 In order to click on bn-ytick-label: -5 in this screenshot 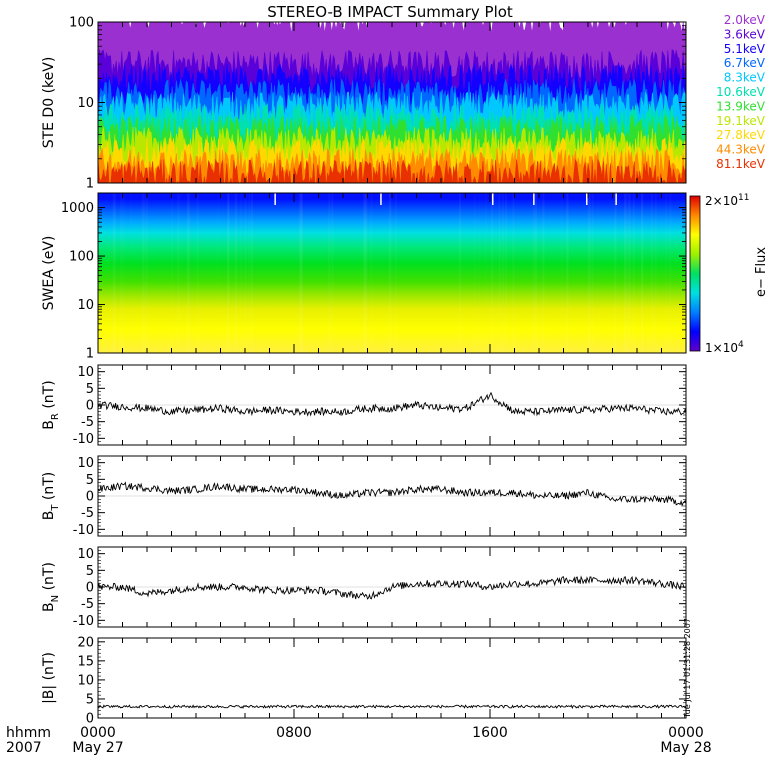, I will do `click(87, 604)`.